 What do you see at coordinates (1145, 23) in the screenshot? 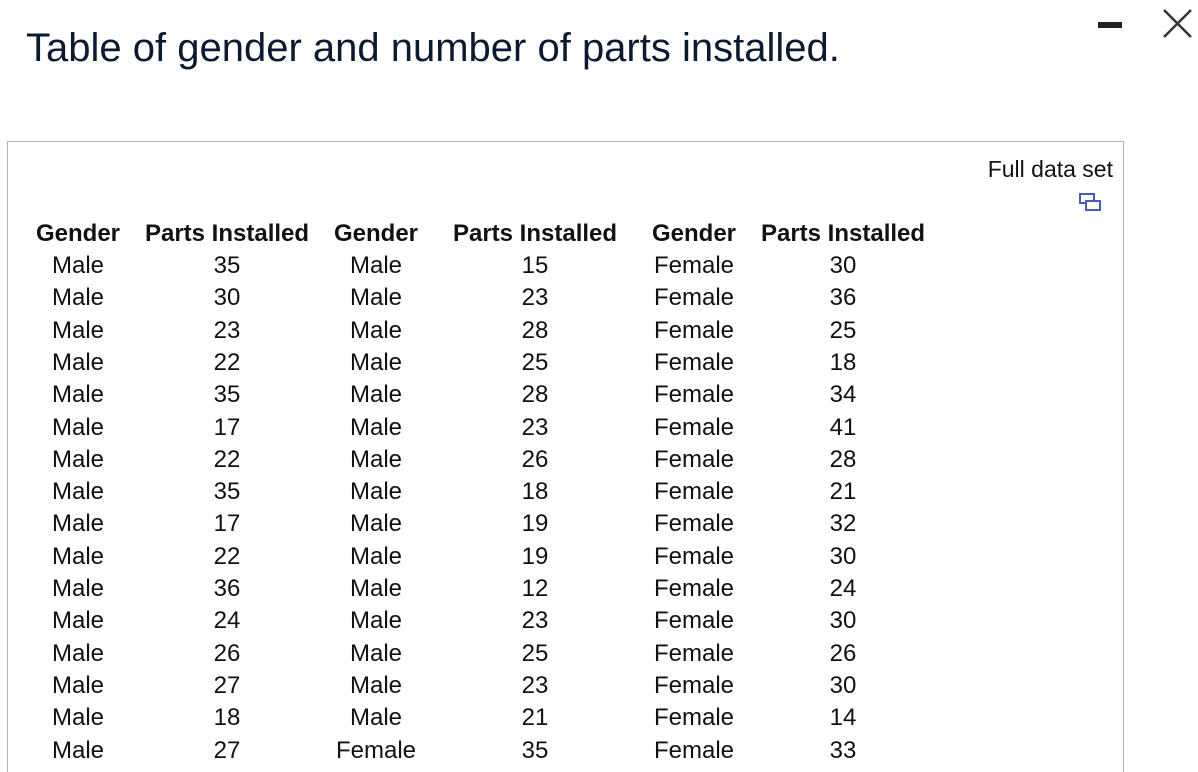
I see `window-controls` at bounding box center [1145, 23].